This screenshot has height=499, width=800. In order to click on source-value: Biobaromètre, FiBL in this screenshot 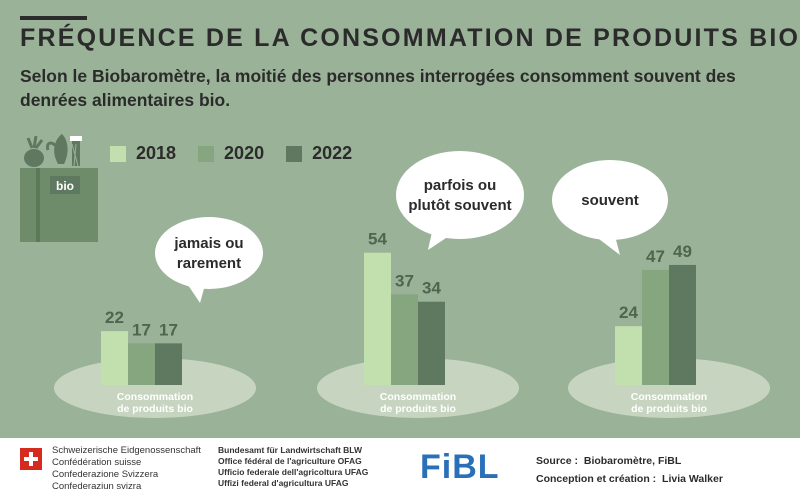, I will do `click(632, 461)`.